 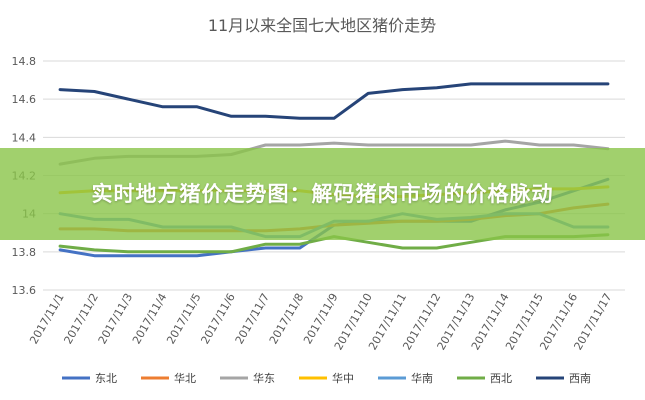 What do you see at coordinates (24, 252) in the screenshot?
I see `y-tick-label: 13.8` at bounding box center [24, 252].